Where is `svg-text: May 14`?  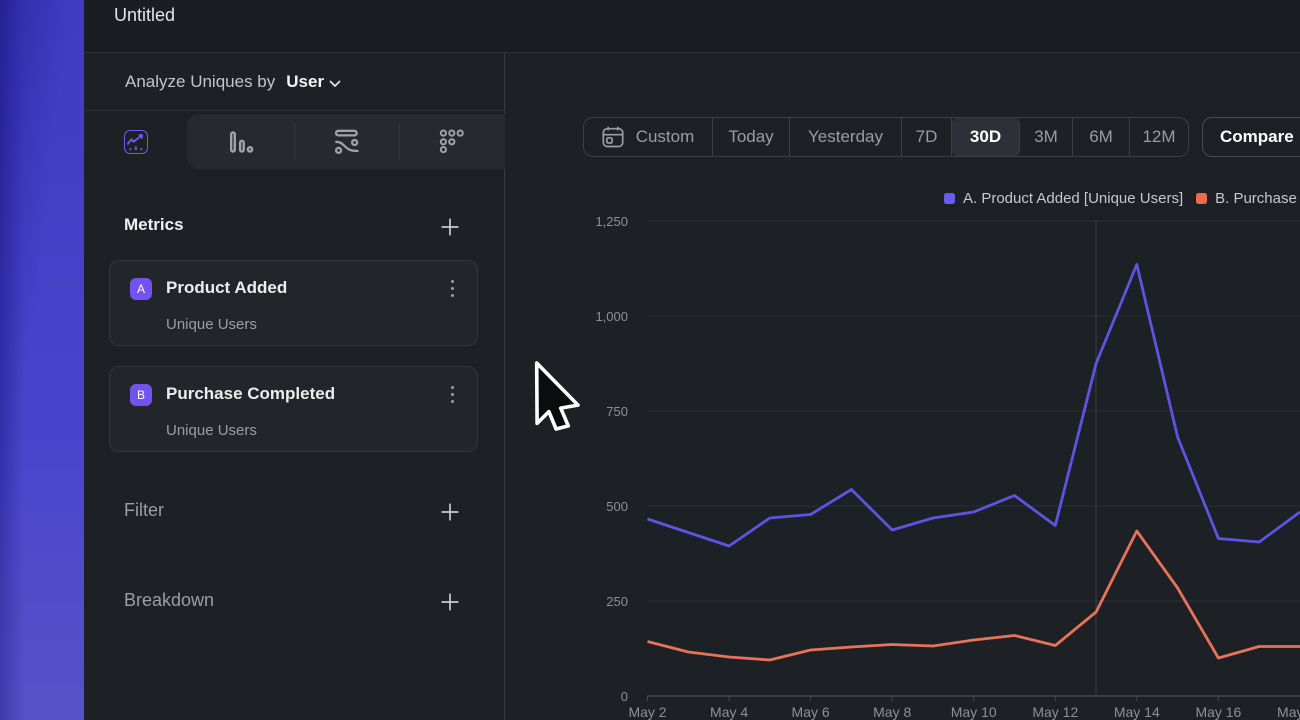
svg-text: May 14 is located at coordinates (1137, 712).